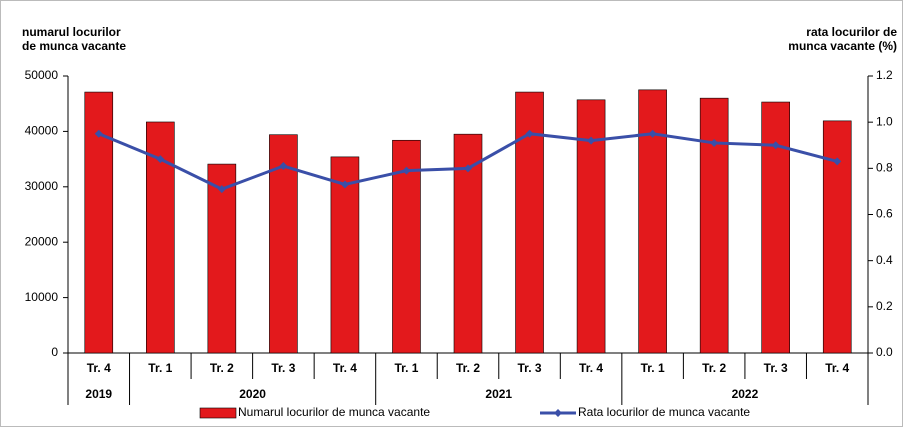 The width and height of the screenshot is (903, 427). I want to click on x-group-label: 2019, so click(98, 394).